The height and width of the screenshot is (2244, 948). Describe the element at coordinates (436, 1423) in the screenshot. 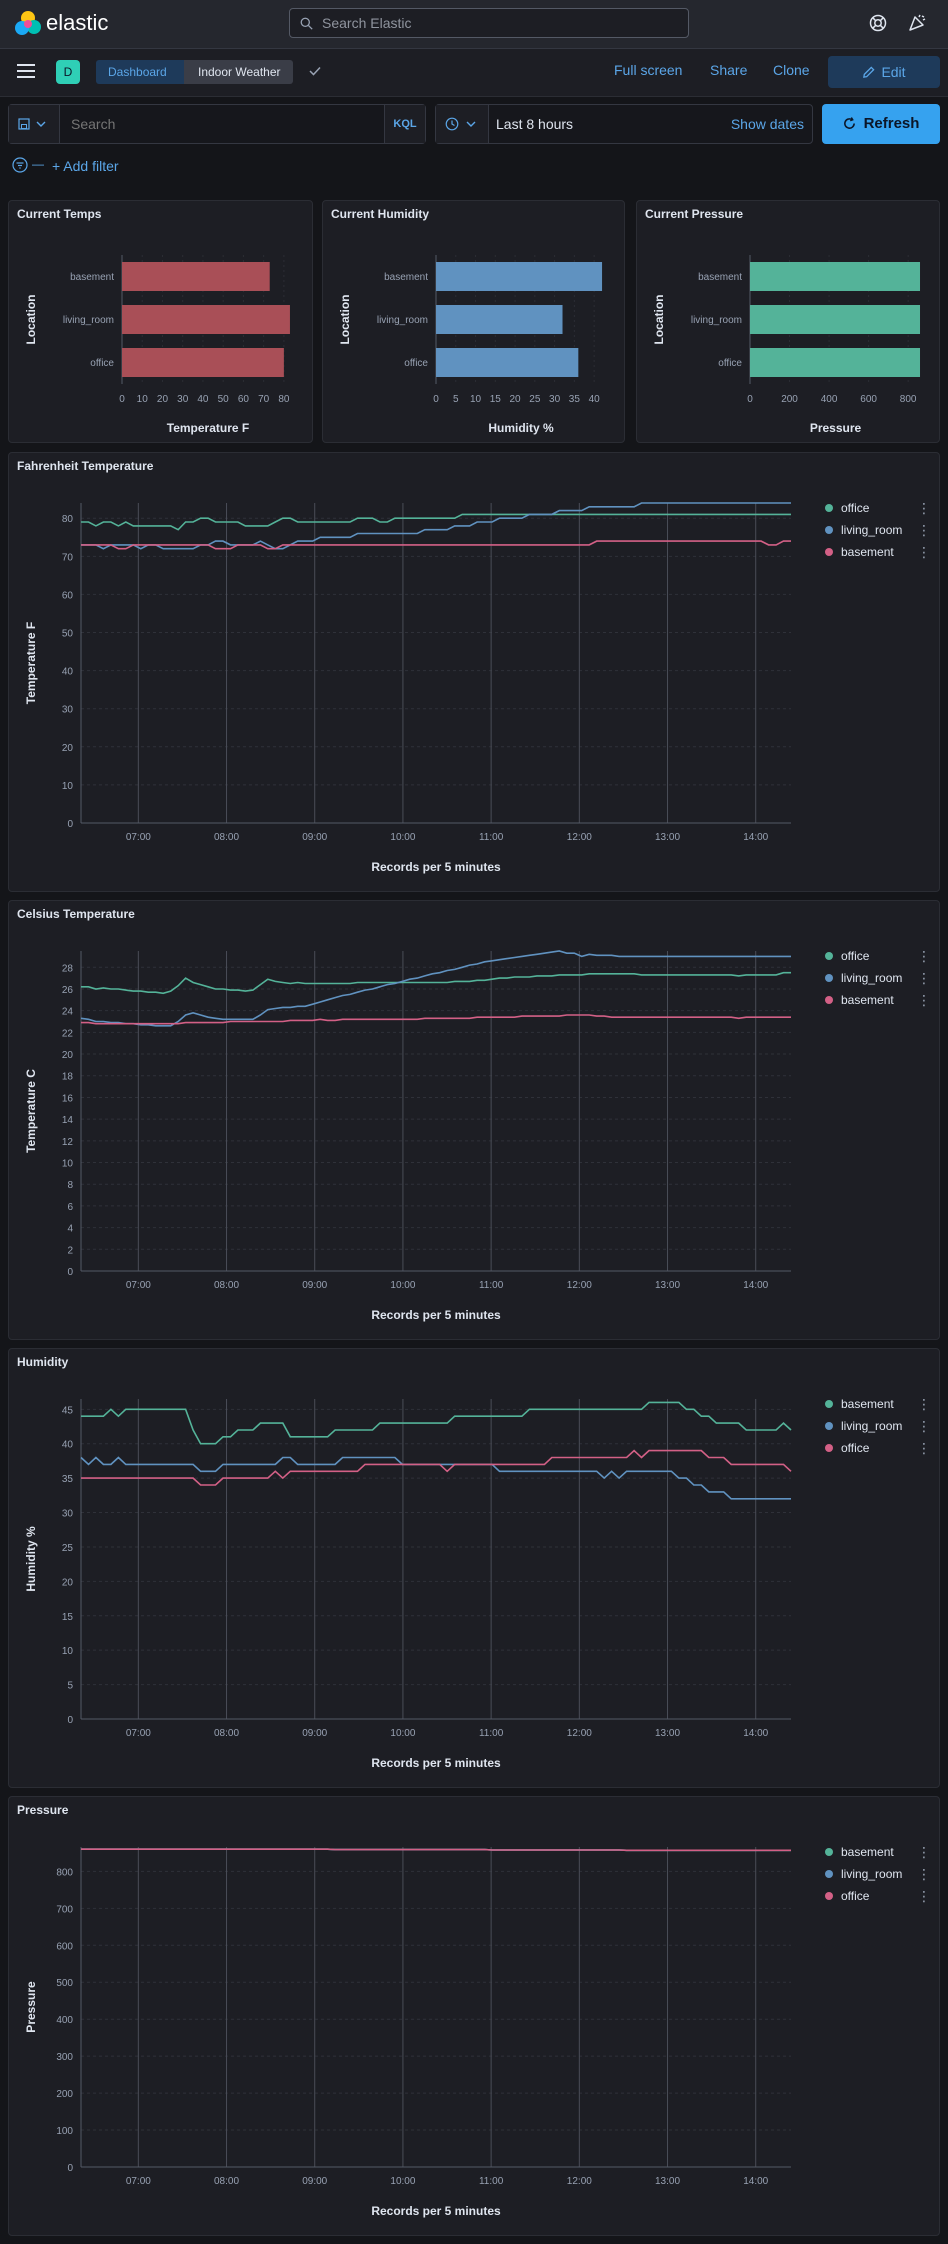

I see `series-line-basement` at that location.